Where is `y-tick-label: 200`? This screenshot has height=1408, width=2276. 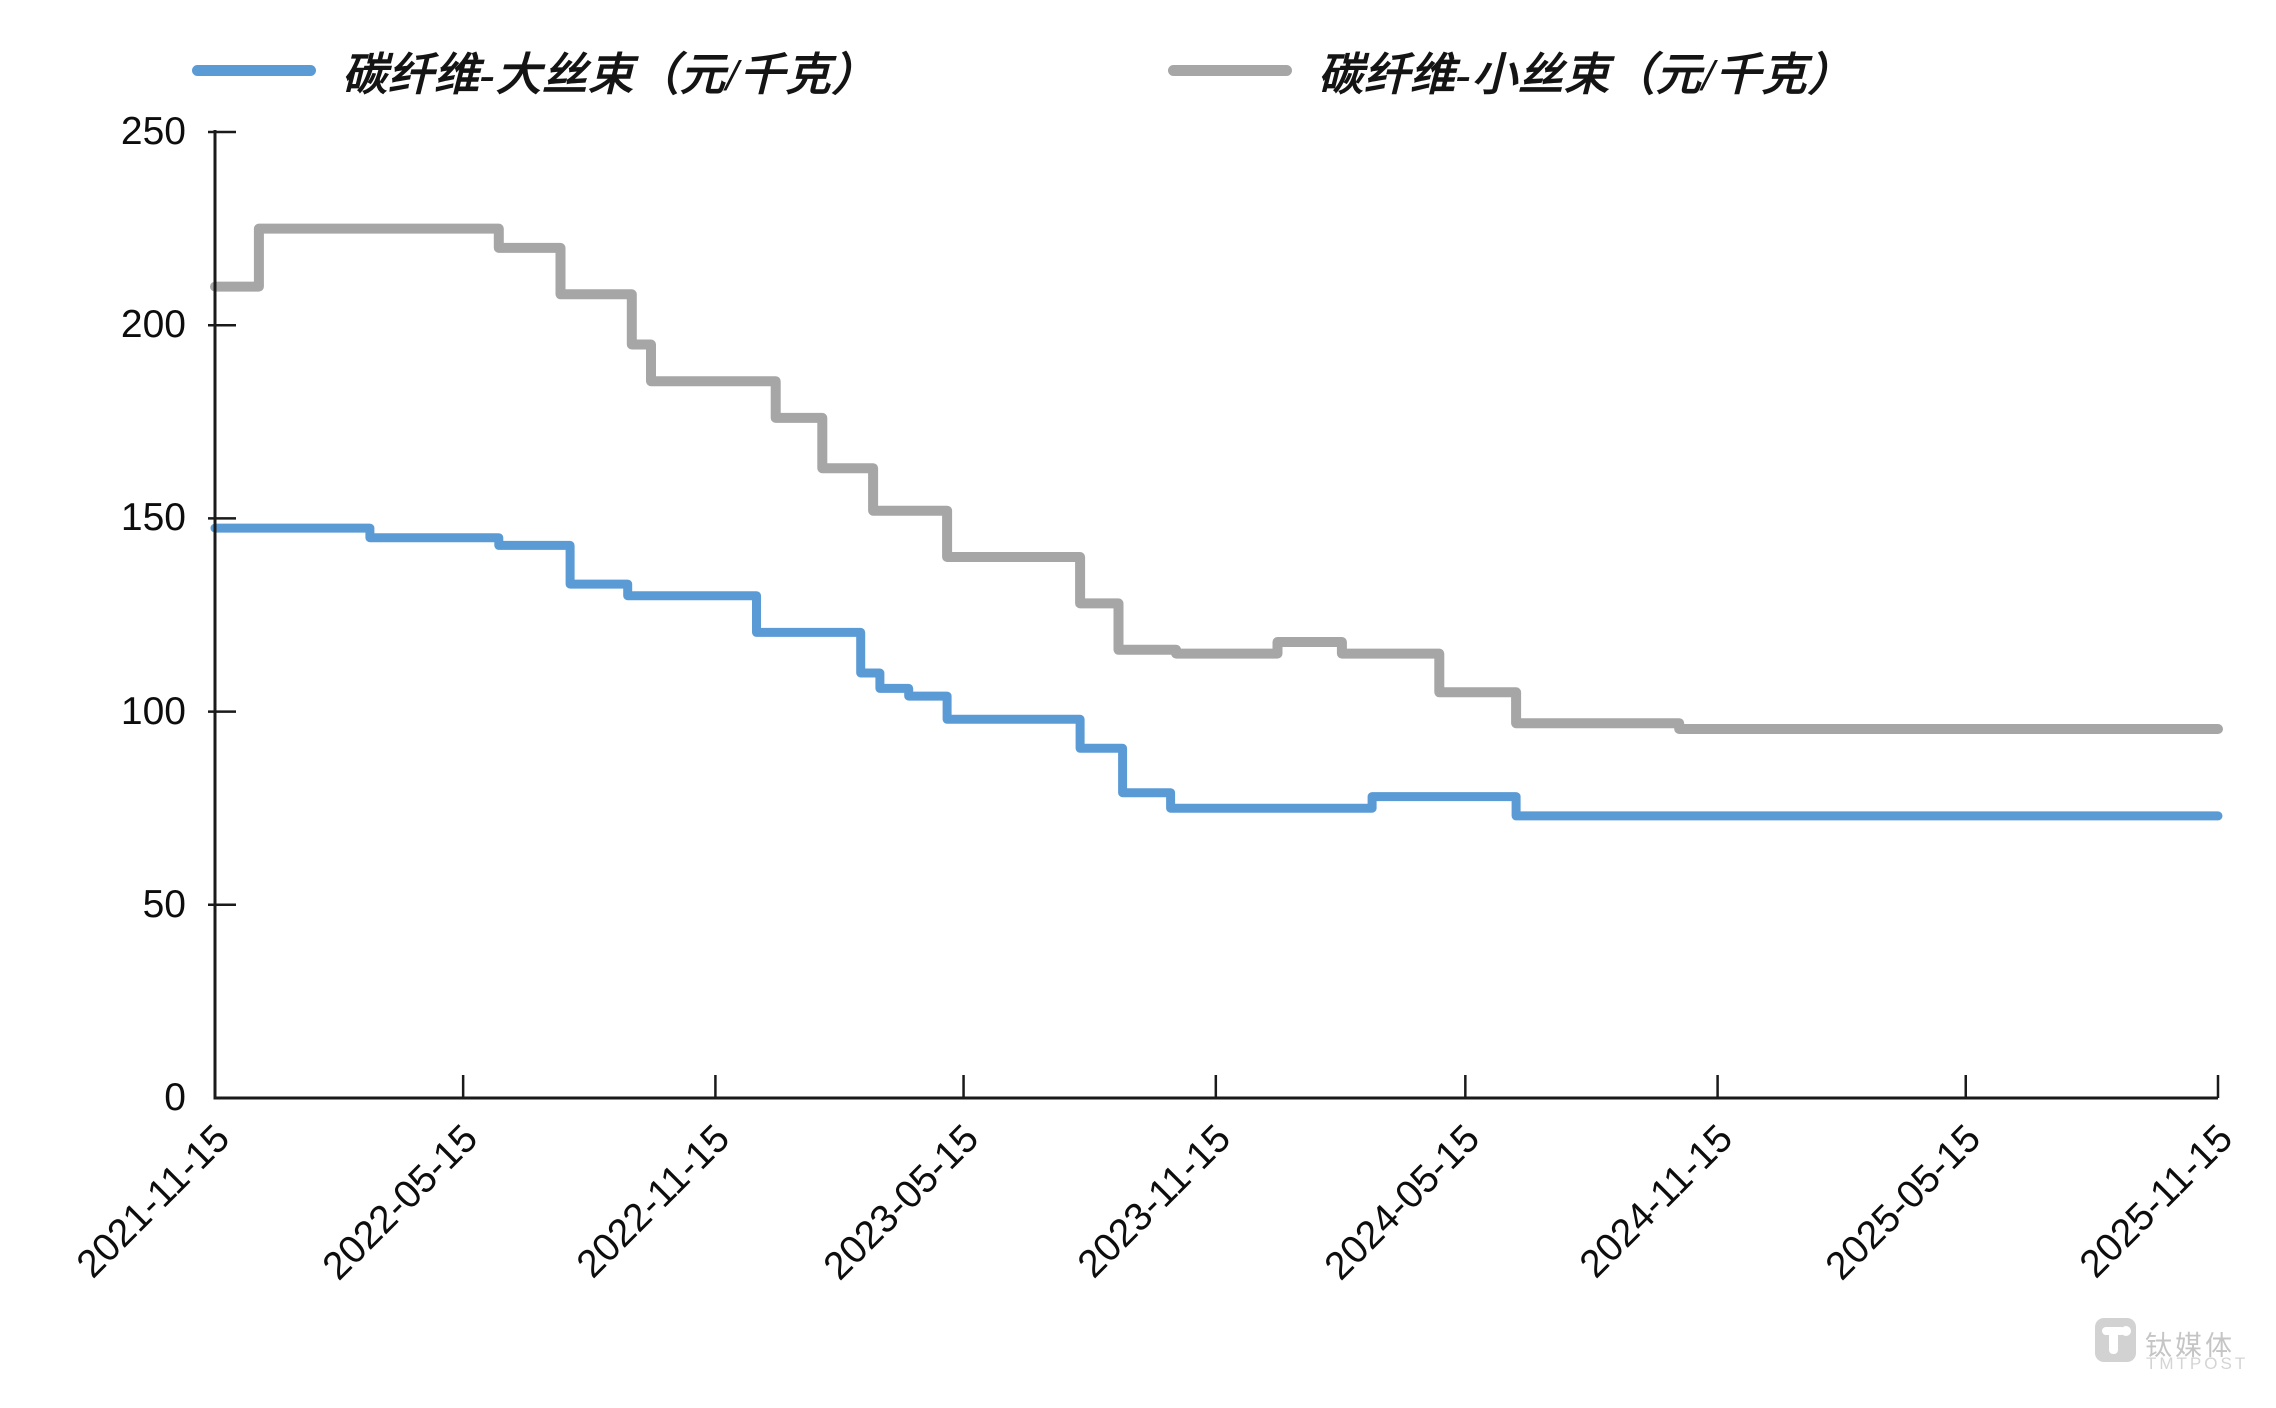 y-tick-label: 200 is located at coordinates (153, 325).